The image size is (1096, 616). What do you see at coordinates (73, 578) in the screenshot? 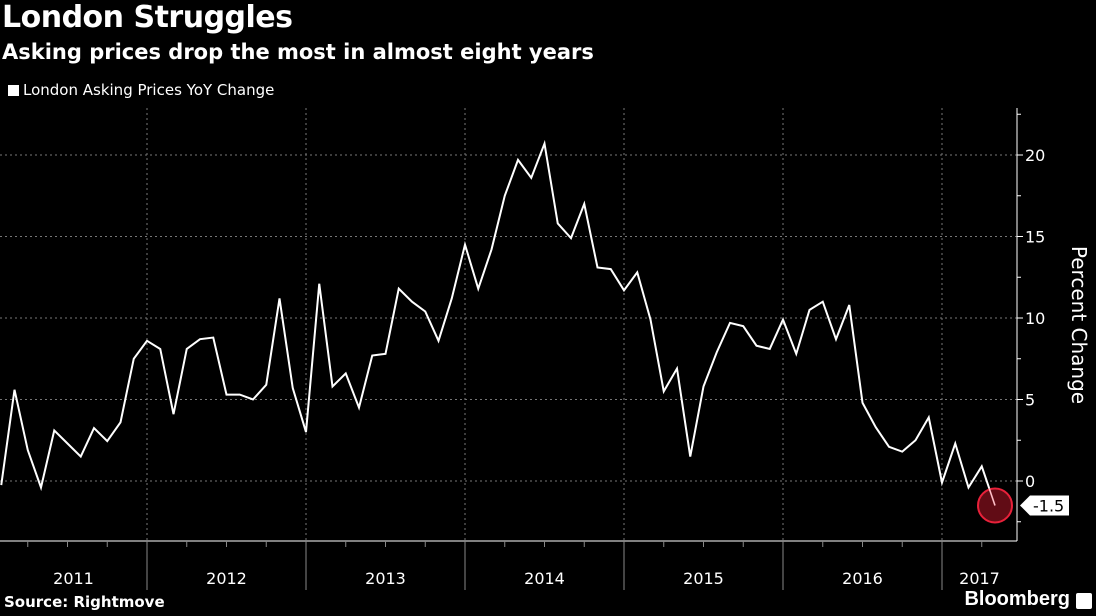
I see `x-tick-label: 2011` at bounding box center [73, 578].